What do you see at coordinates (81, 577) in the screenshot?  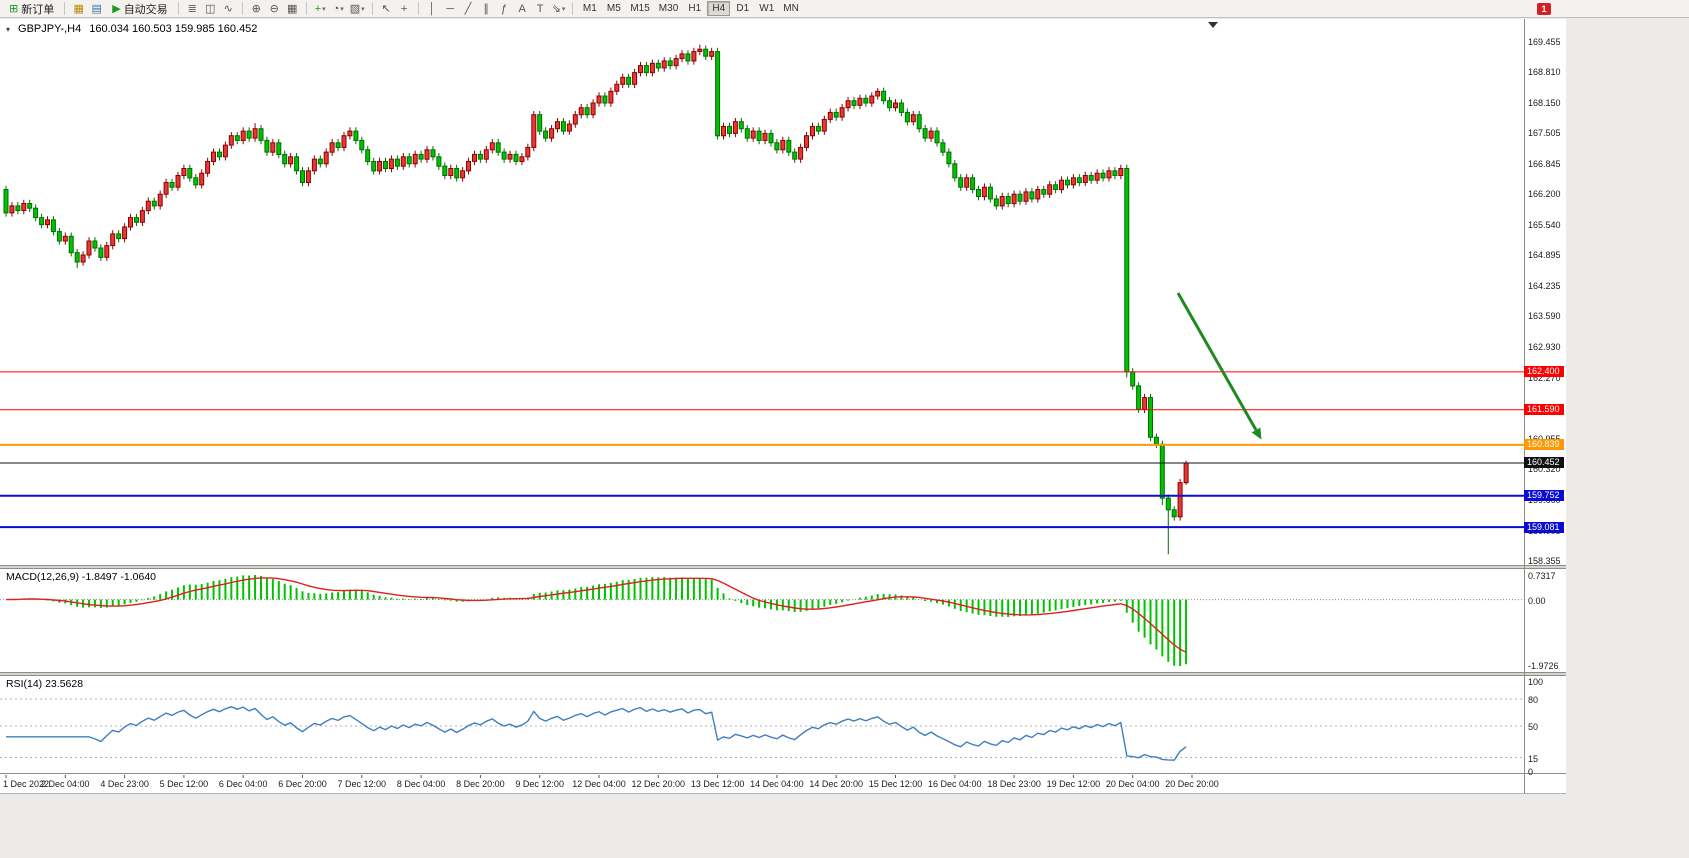 I see `macd-header: MACD(12,26,9) -1.8497 -1.0640` at bounding box center [81, 577].